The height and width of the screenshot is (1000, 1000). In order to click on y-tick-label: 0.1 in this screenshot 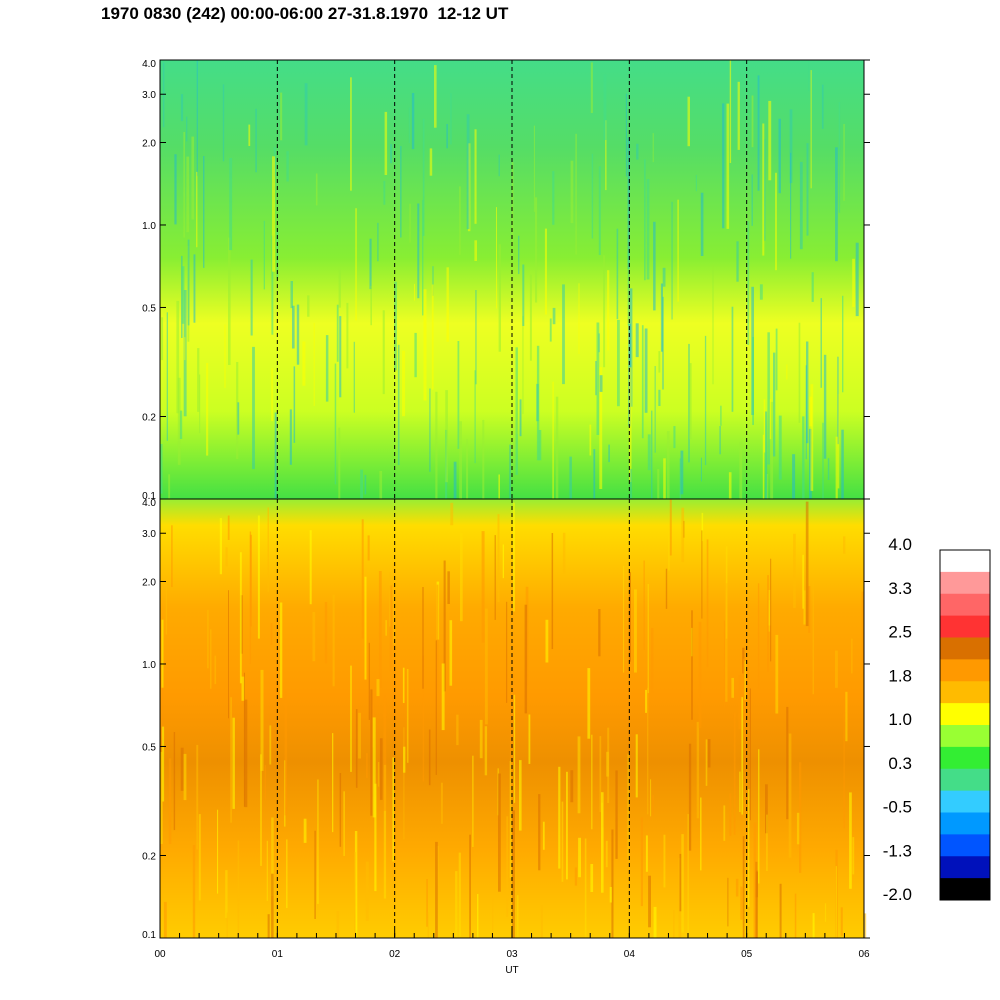, I will do `click(149, 496)`.